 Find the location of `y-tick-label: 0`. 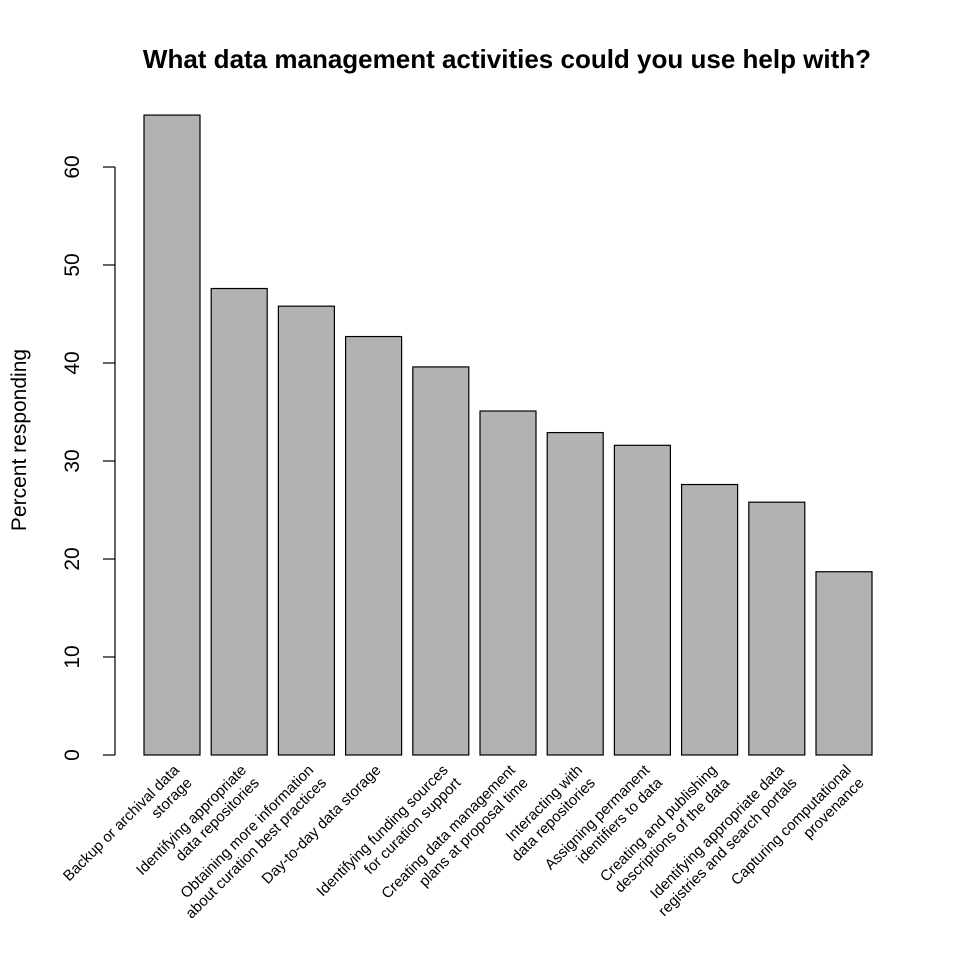

y-tick-label: 0 is located at coordinates (72, 755).